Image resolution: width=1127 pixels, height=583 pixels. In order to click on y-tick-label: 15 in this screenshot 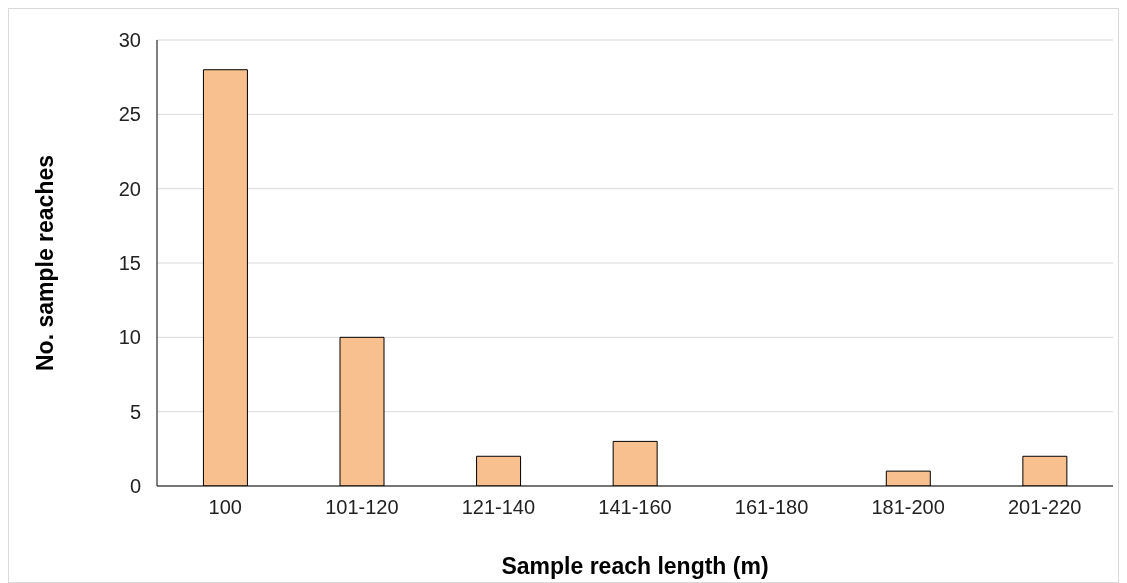, I will do `click(129, 263)`.